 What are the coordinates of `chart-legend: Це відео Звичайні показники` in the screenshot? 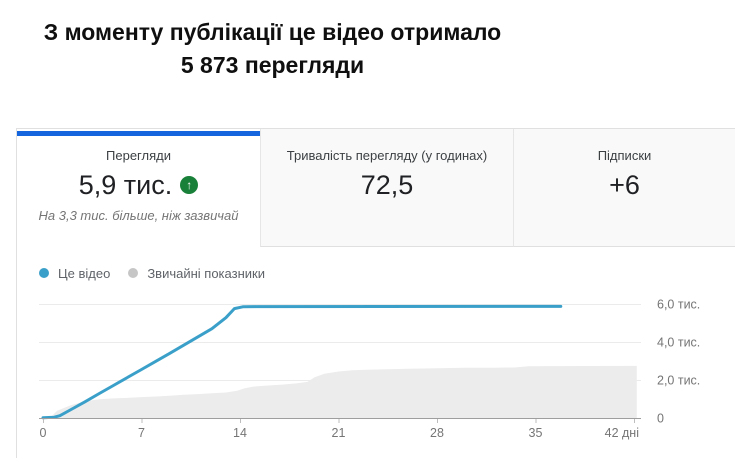 It's located at (376, 265).